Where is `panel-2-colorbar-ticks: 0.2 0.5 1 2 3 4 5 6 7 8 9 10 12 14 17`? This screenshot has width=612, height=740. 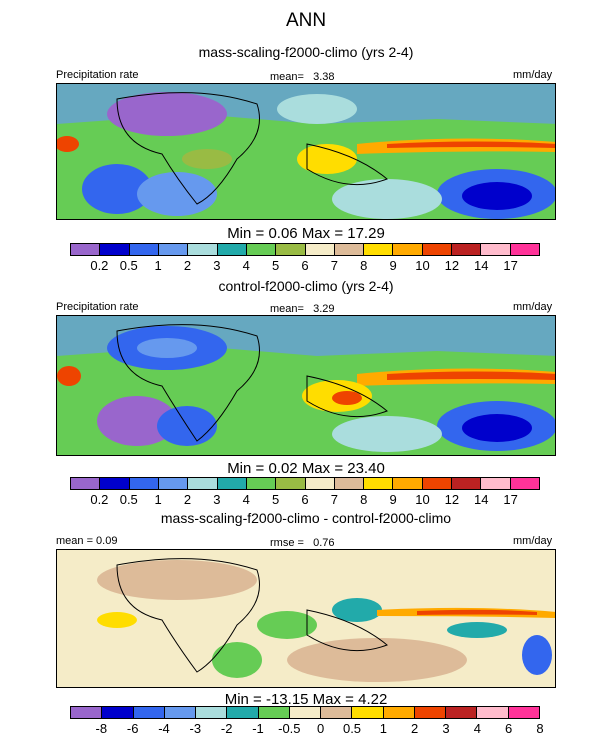
panel-2-colorbar-ticks: 0.2 0.5 1 2 3 4 5 6 7 8 9 10 12 14 17 is located at coordinates (305, 500).